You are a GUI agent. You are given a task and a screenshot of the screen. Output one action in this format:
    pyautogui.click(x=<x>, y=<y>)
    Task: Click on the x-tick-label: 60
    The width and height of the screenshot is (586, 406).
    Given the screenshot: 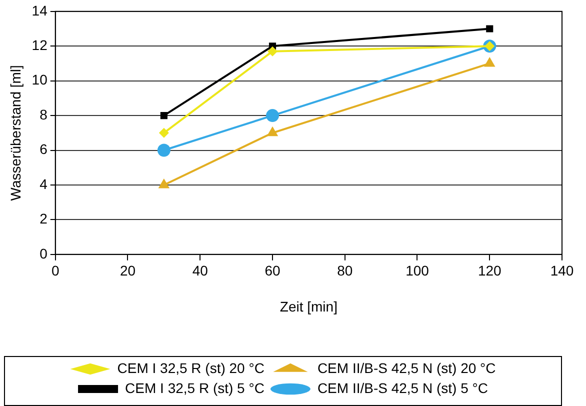 What is the action you would take?
    pyautogui.click(x=272, y=270)
    